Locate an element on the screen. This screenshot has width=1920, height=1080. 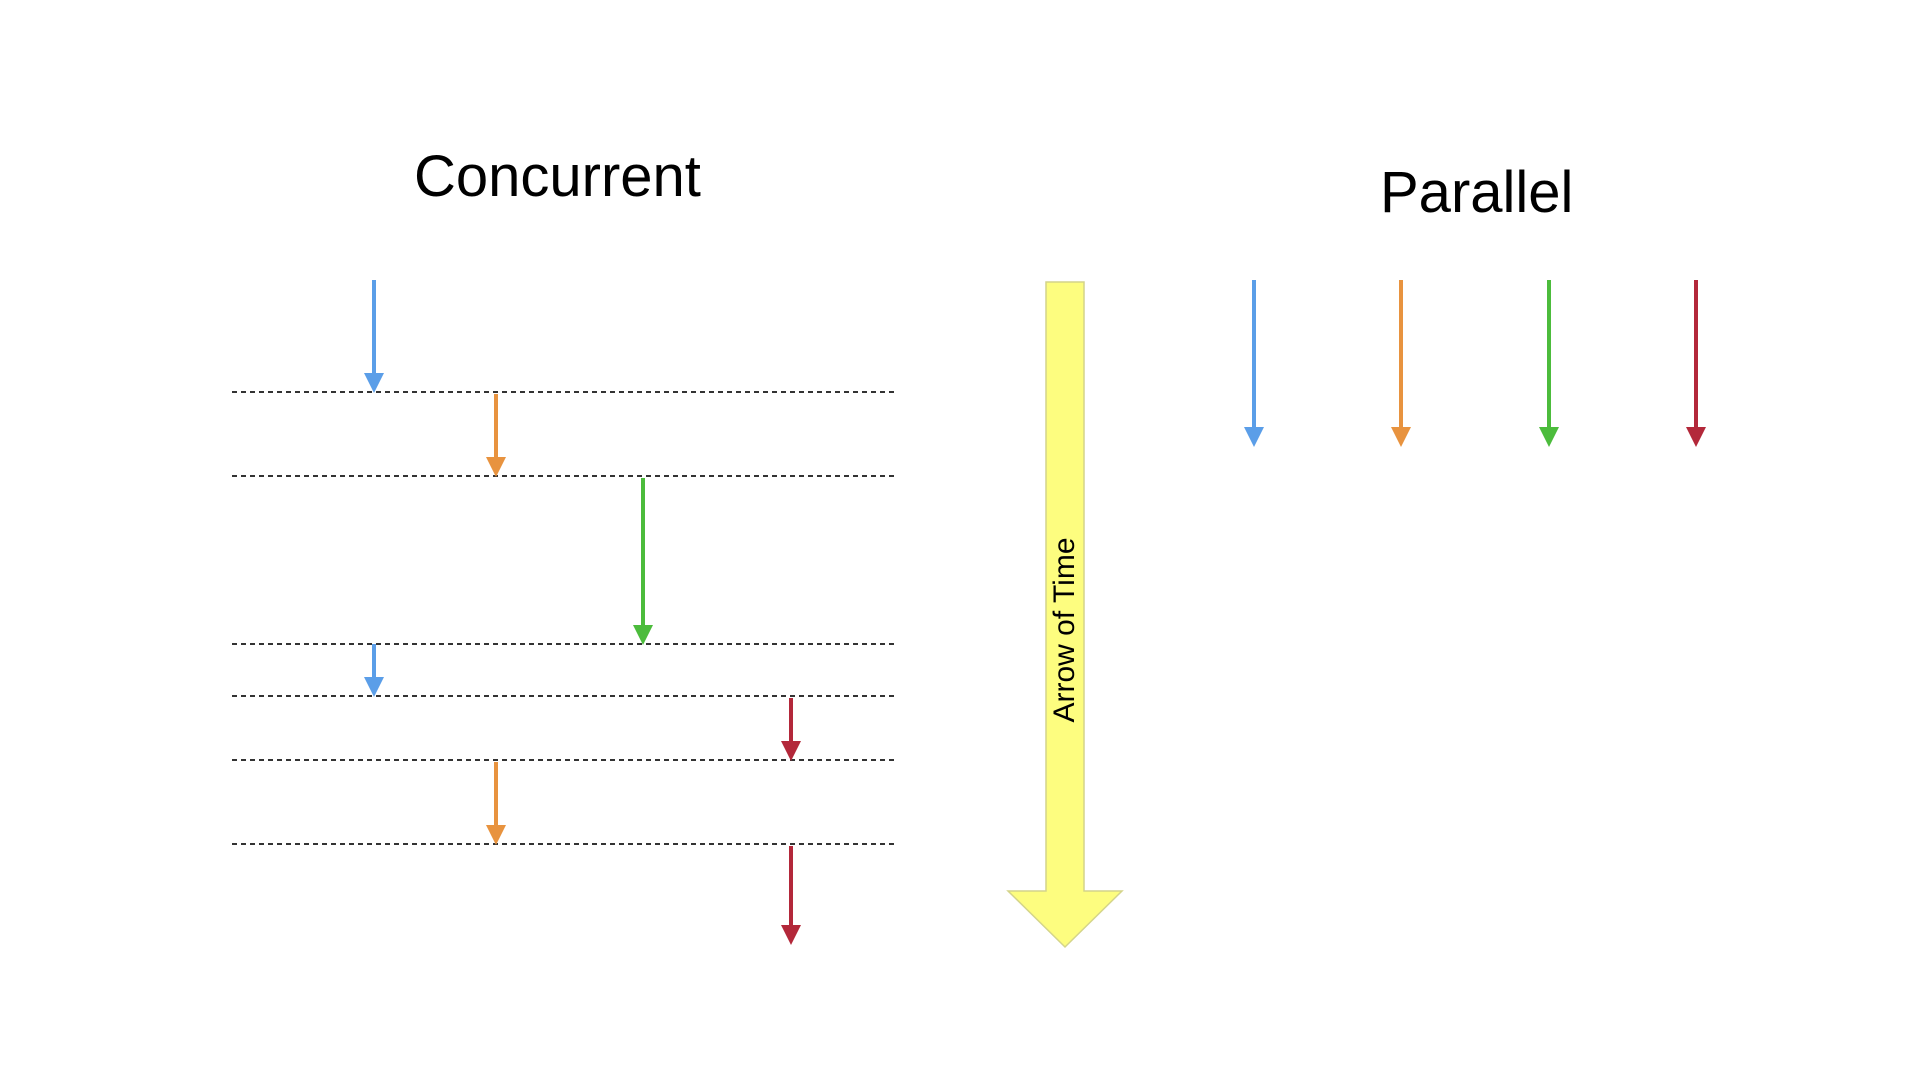
concurrent-task-arrows is located at coordinates (582, 612).